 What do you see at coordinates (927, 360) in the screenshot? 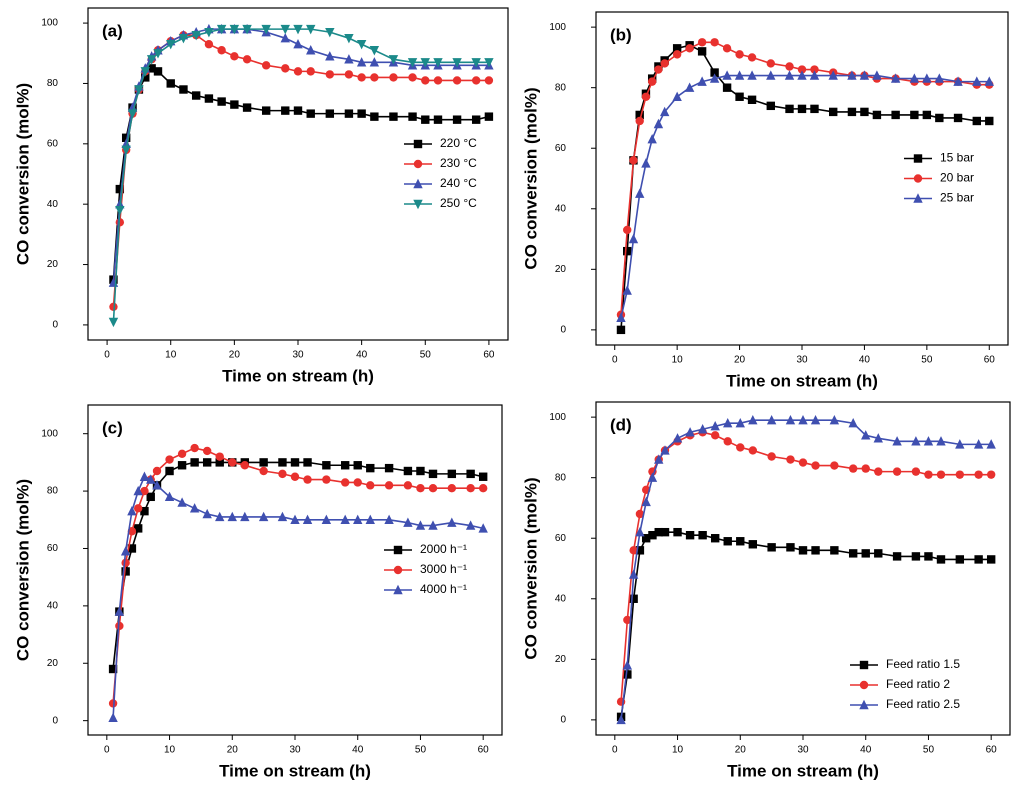
I see `x-tick-label: 50` at bounding box center [927, 360].